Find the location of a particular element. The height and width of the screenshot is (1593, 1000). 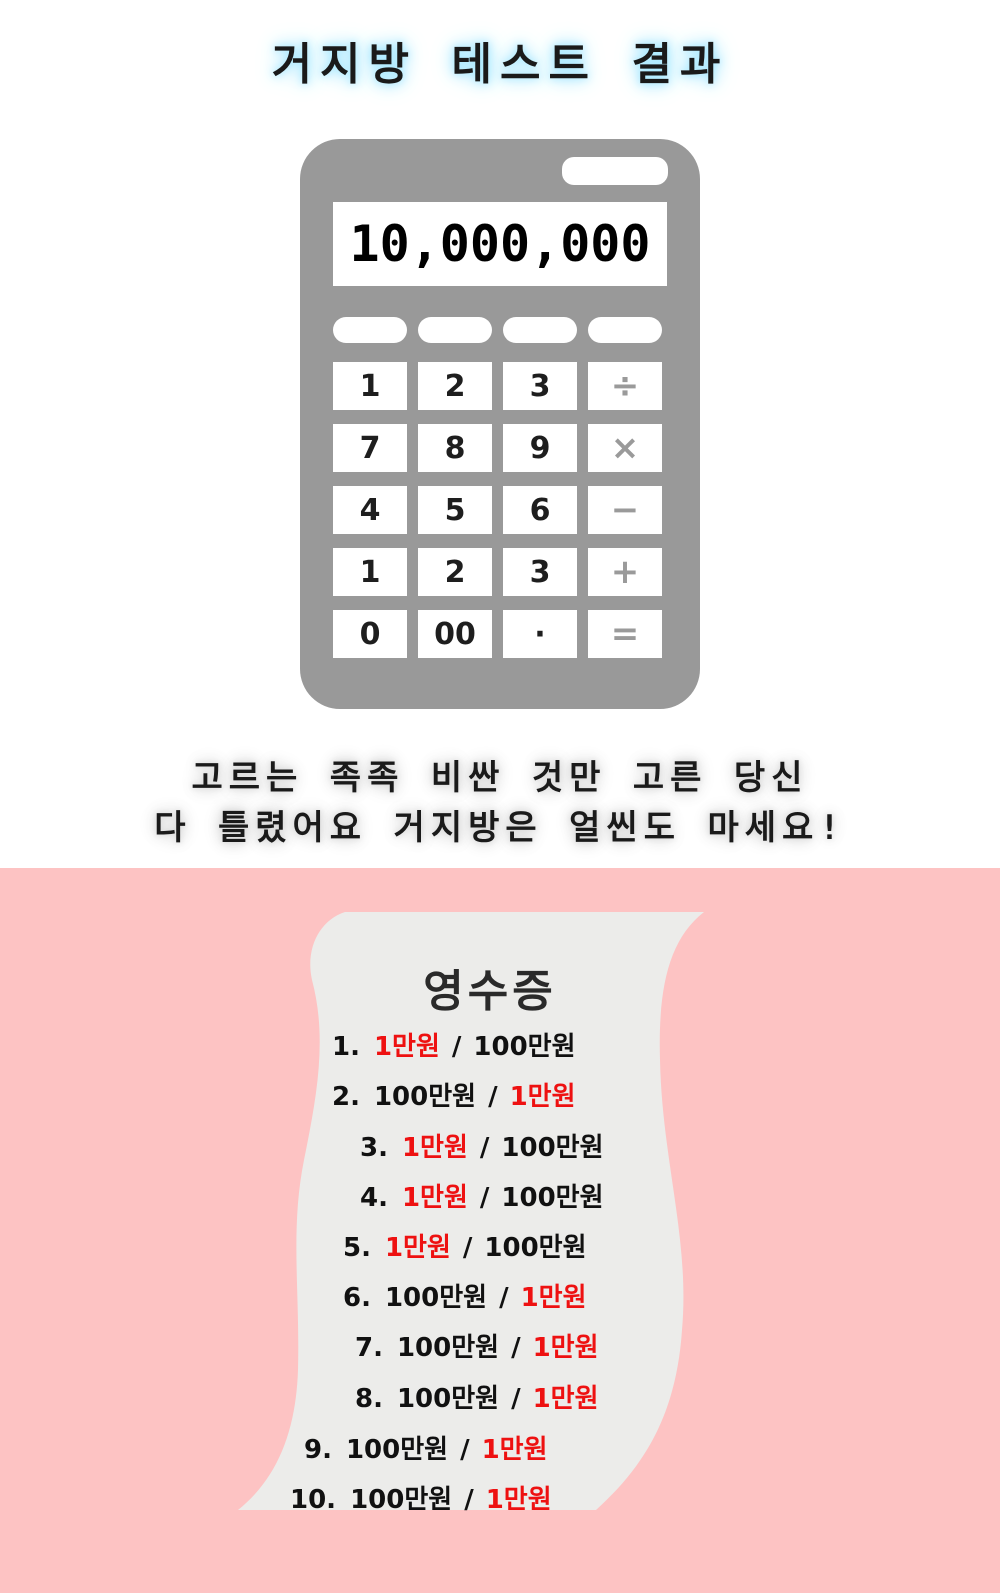

receipt-row: 4. 1만원 / 100만원 is located at coordinates (482, 1197).